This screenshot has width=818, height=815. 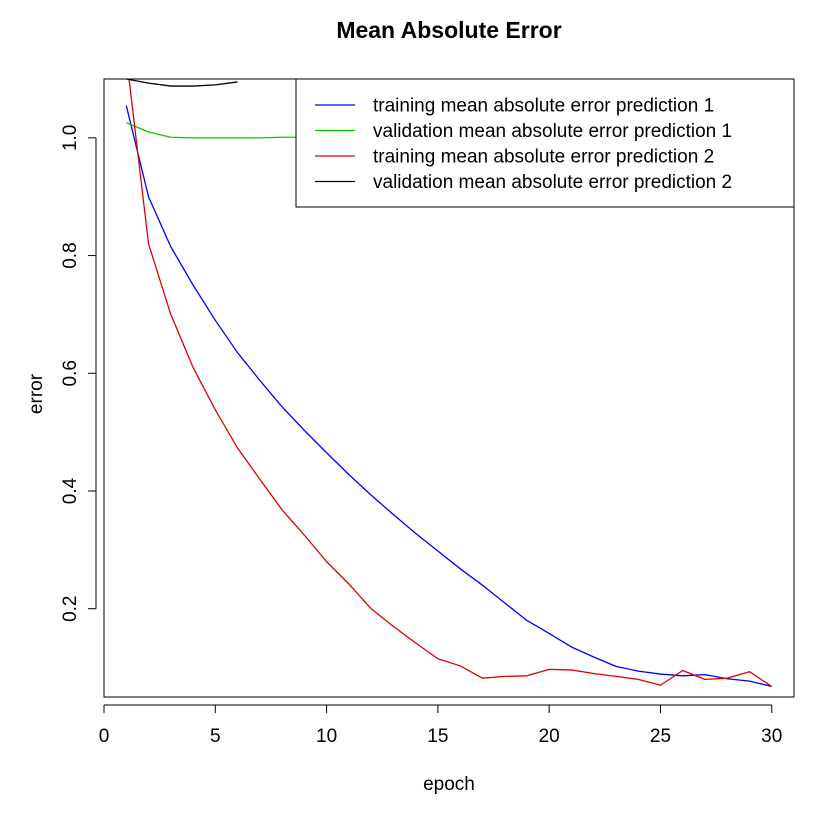 What do you see at coordinates (326, 736) in the screenshot?
I see `x-tick-label: 10` at bounding box center [326, 736].